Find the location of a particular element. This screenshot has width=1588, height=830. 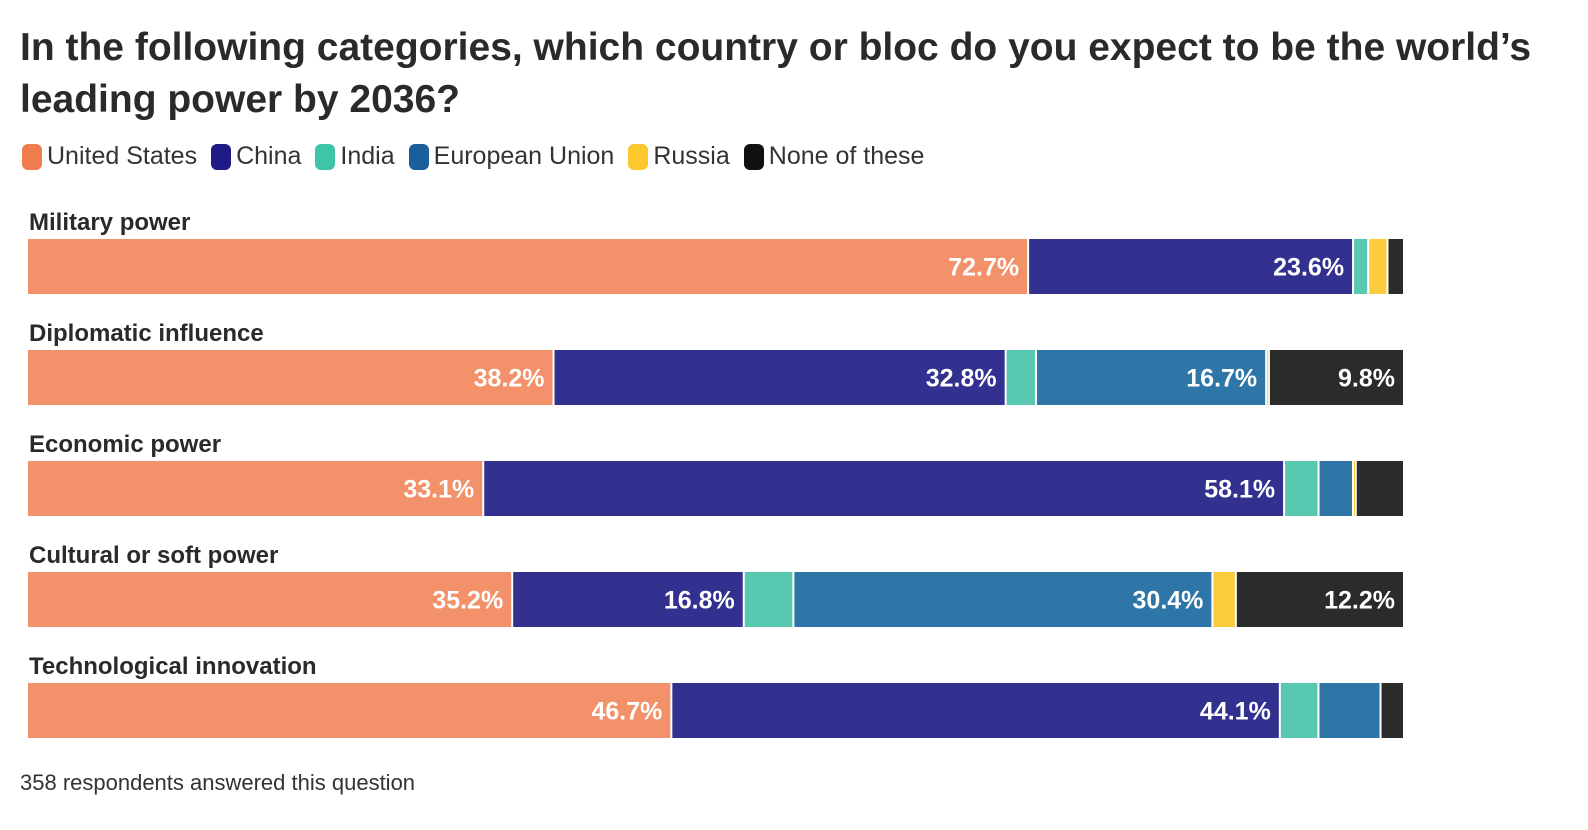

legend-label-china: China is located at coordinates (269, 156).